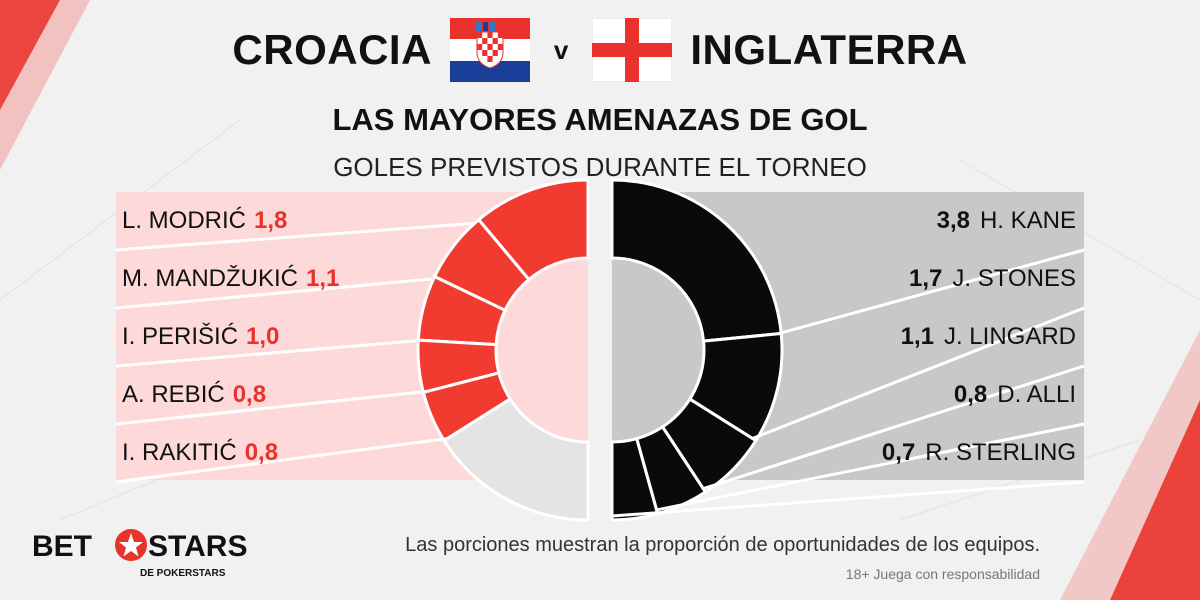  I want to click on logo-stars-text: STARS, so click(198, 546).